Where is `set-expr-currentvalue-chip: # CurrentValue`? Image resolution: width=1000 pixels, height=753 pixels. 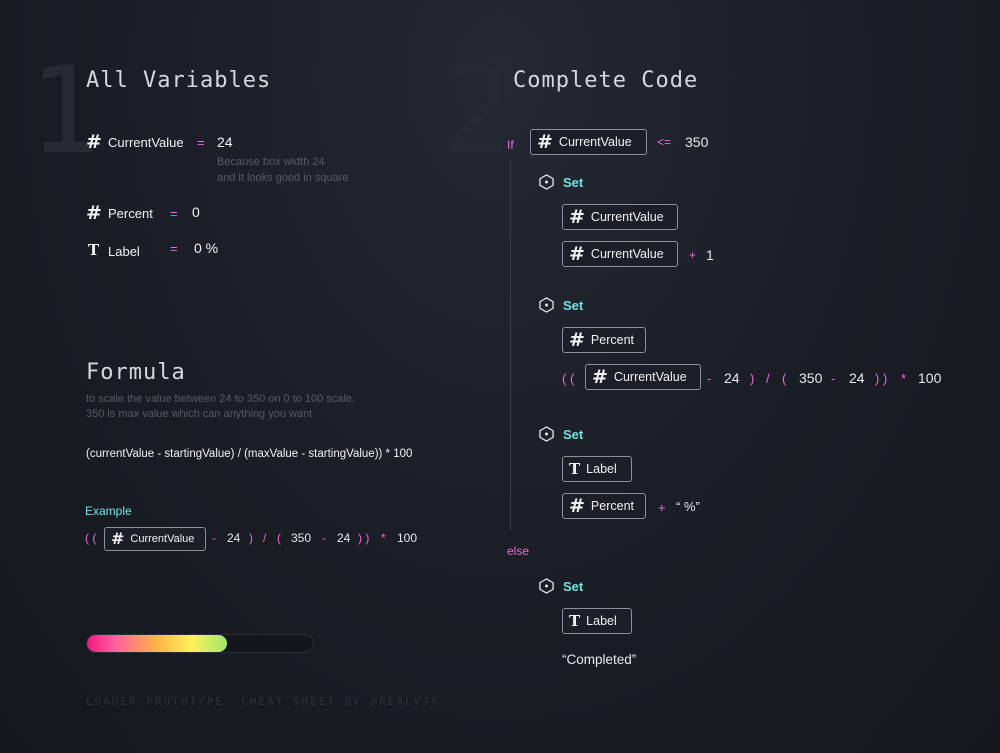 set-expr-currentvalue-chip: # CurrentValue is located at coordinates (620, 254).